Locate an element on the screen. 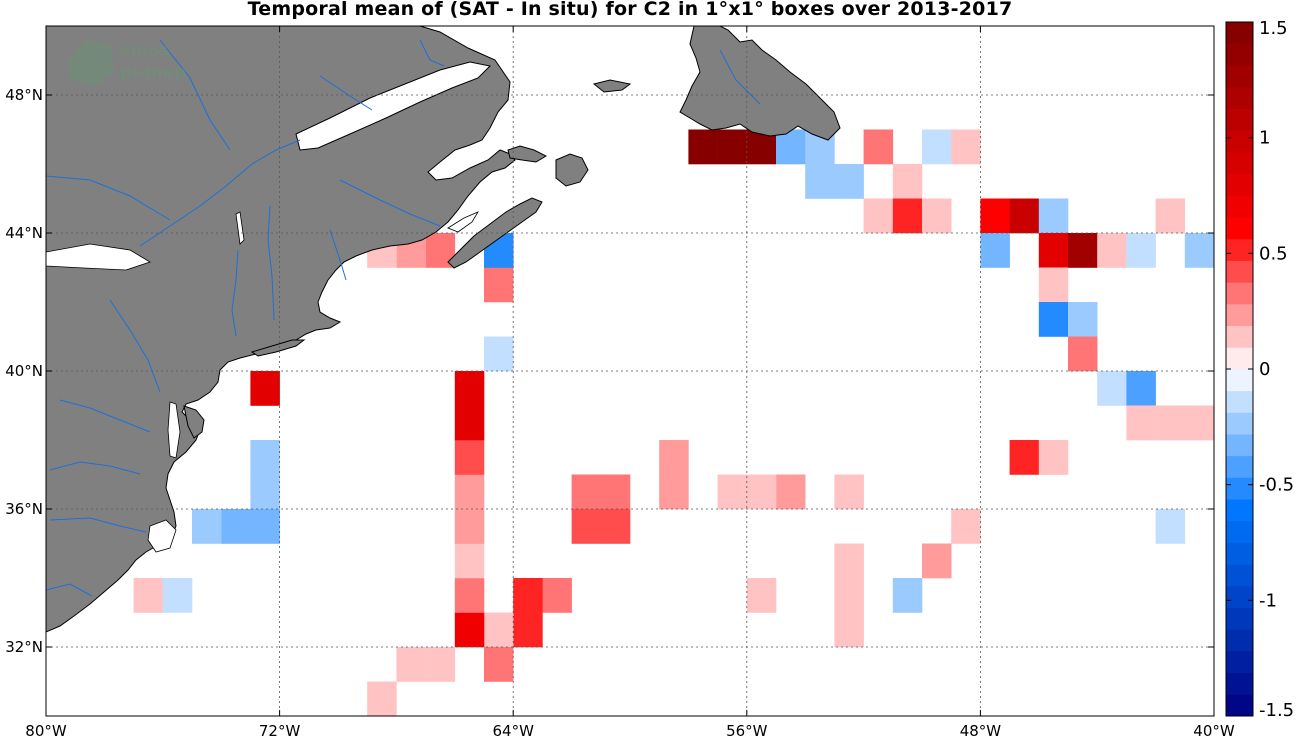 This screenshot has height=738, width=1297. y-tick-label: 44°N is located at coordinates (24, 233).